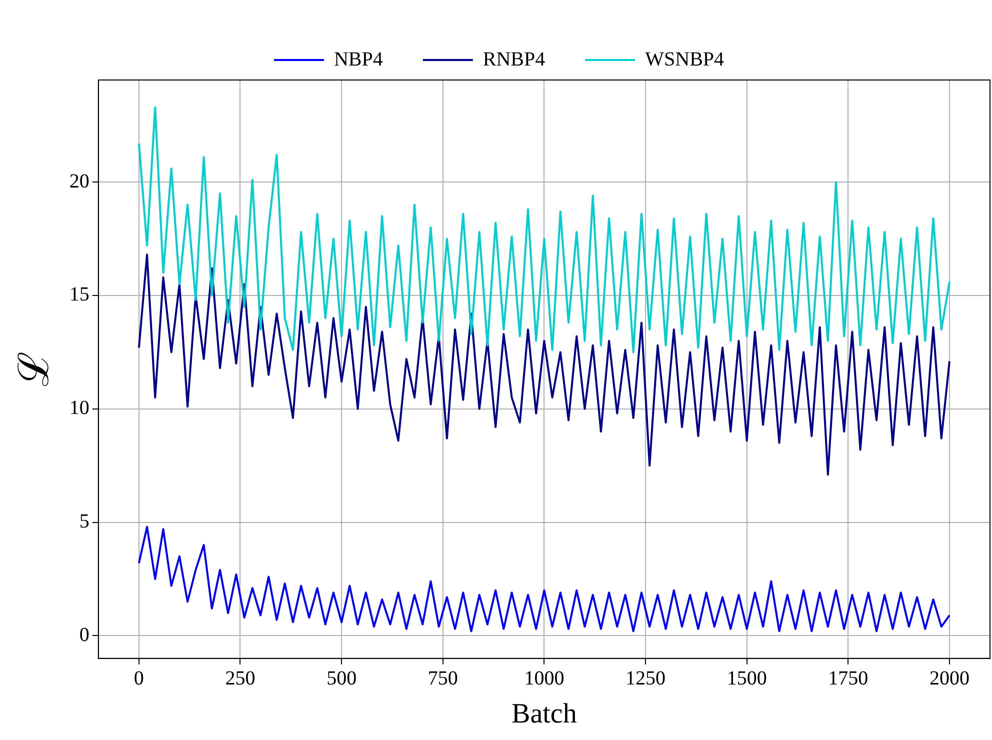 This screenshot has width=992, height=740. Describe the element at coordinates (139, 679) in the screenshot. I see `x-tick-label: 0` at that location.